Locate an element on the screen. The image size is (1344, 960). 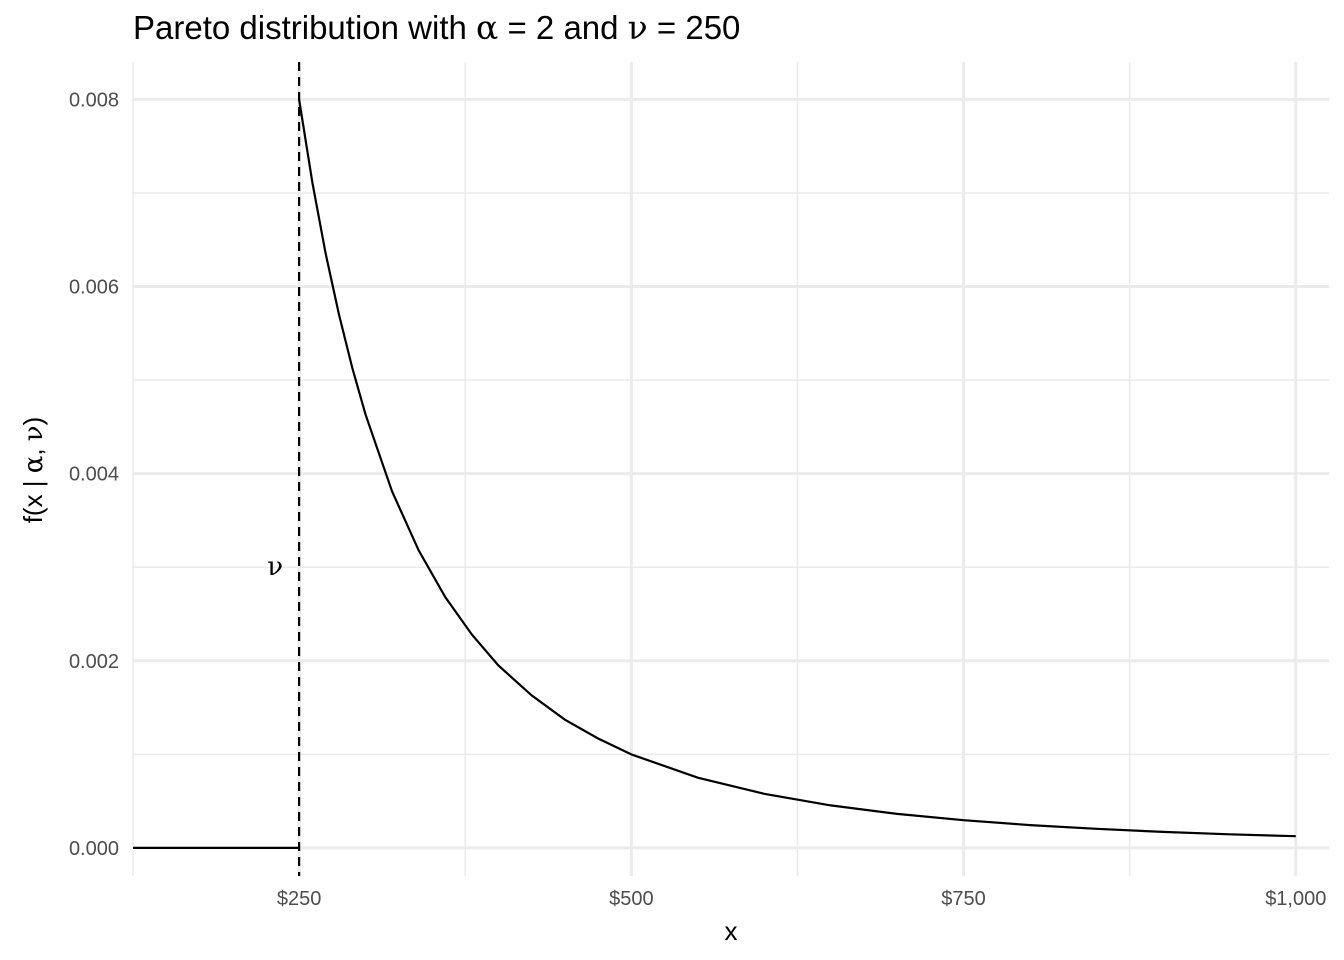
y-axis-title: f(x | α, ν) is located at coordinates (33, 470).